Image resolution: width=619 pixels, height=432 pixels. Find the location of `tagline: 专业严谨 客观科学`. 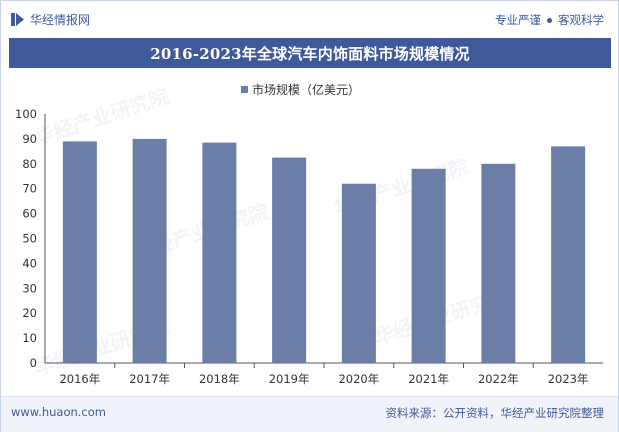

tagline: 专业严谨 客观科学 is located at coordinates (549, 20).